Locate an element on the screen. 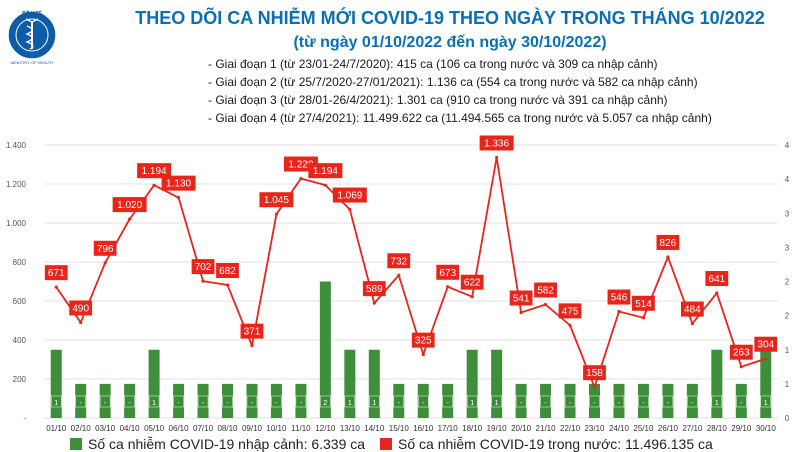 This screenshot has height=452, width=800. line-data-label: 589 is located at coordinates (374, 289).